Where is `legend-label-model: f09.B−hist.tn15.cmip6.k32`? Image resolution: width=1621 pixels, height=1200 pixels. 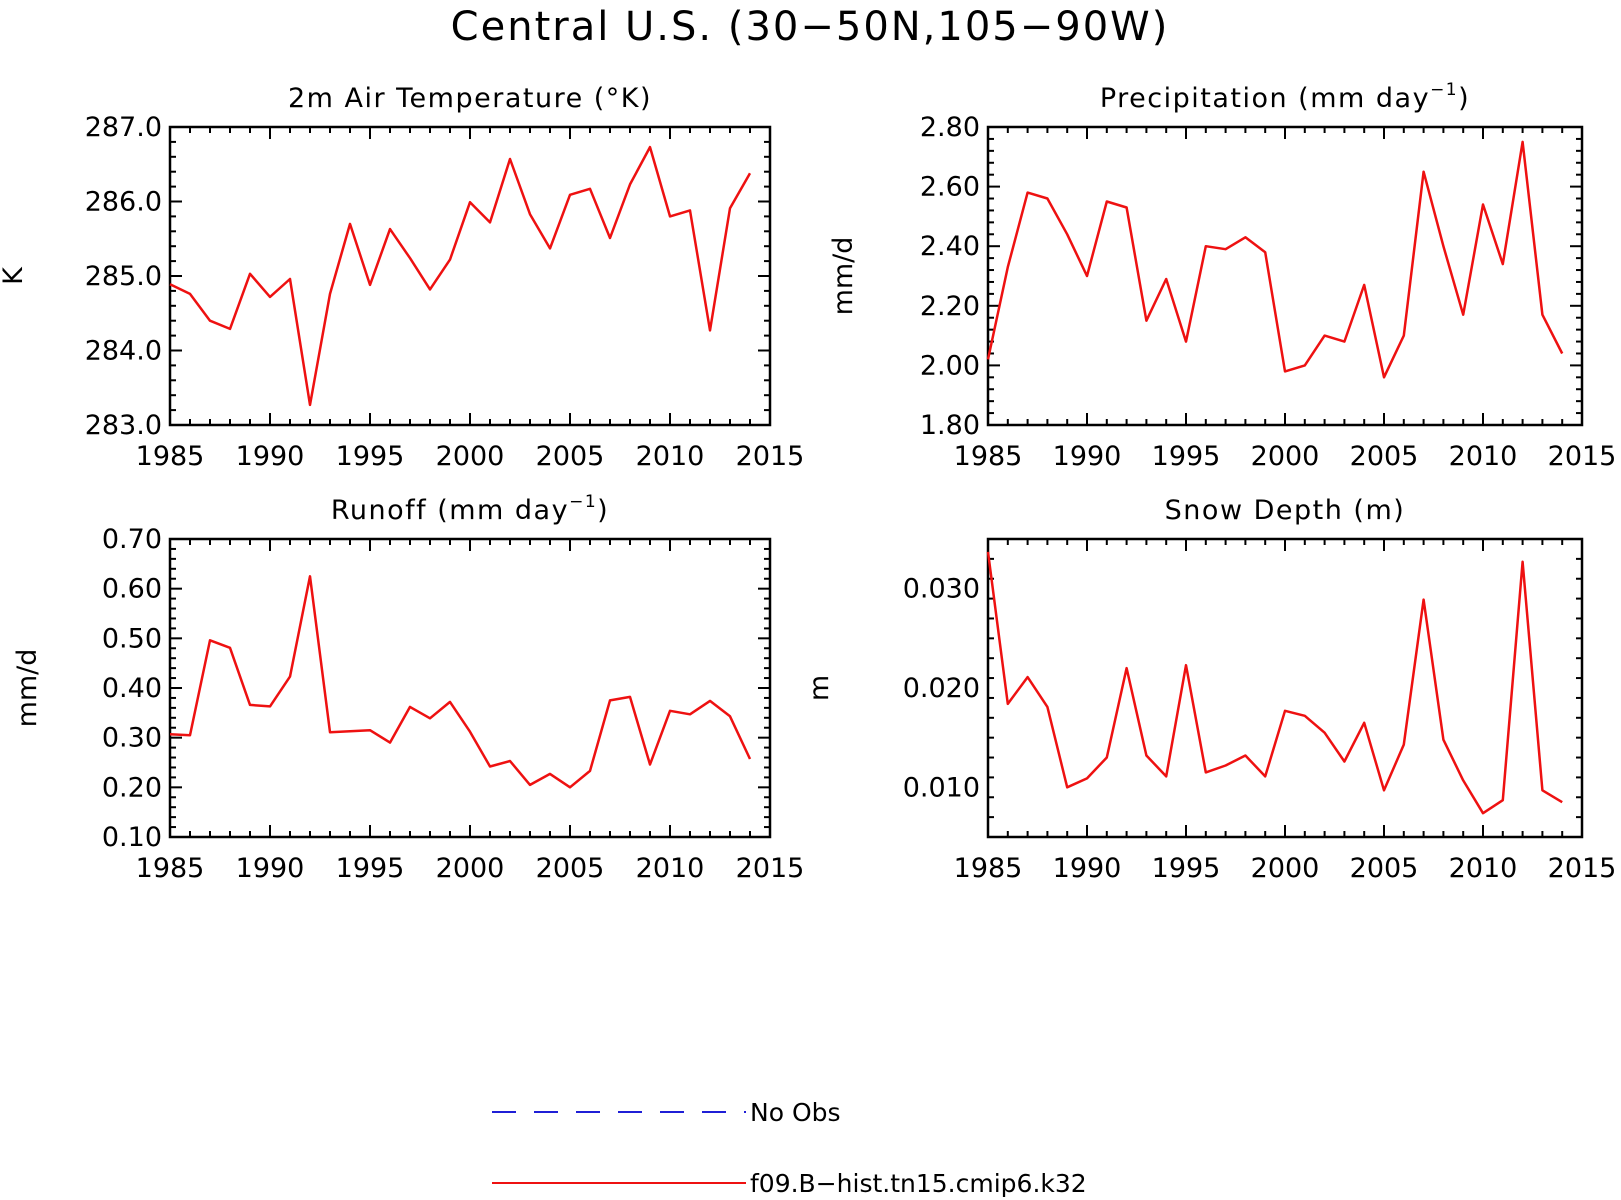 legend-label-model: f09.B−hist.tn15.cmip6.k32 is located at coordinates (918, 1183).